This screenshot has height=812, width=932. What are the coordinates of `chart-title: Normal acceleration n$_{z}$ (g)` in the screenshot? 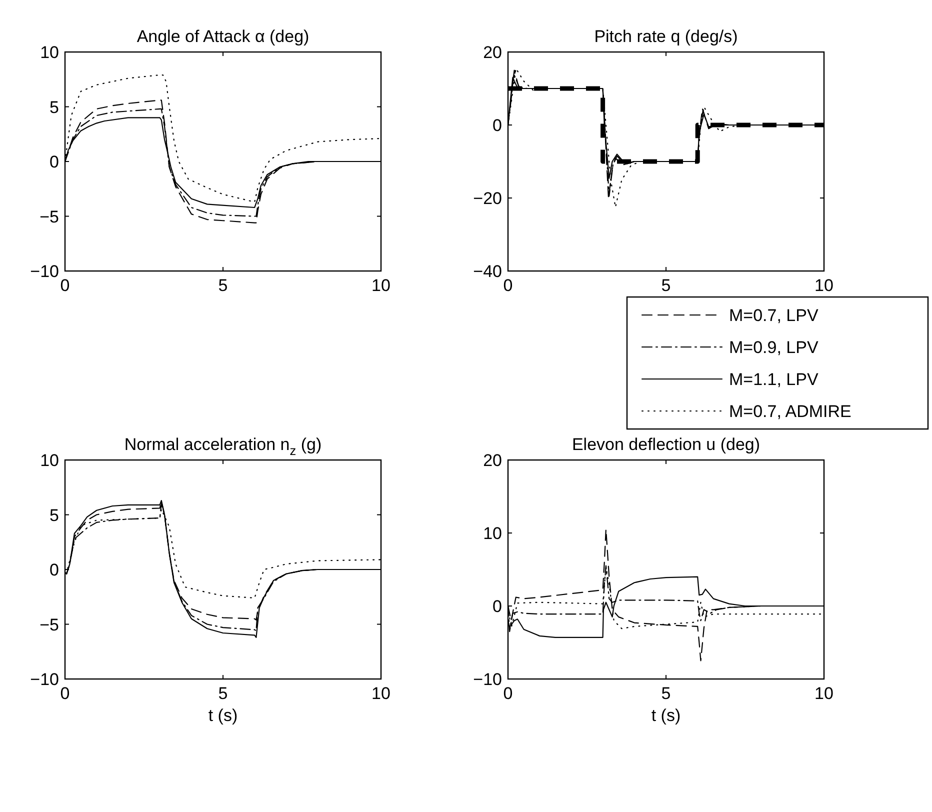 It's located at (223, 446).